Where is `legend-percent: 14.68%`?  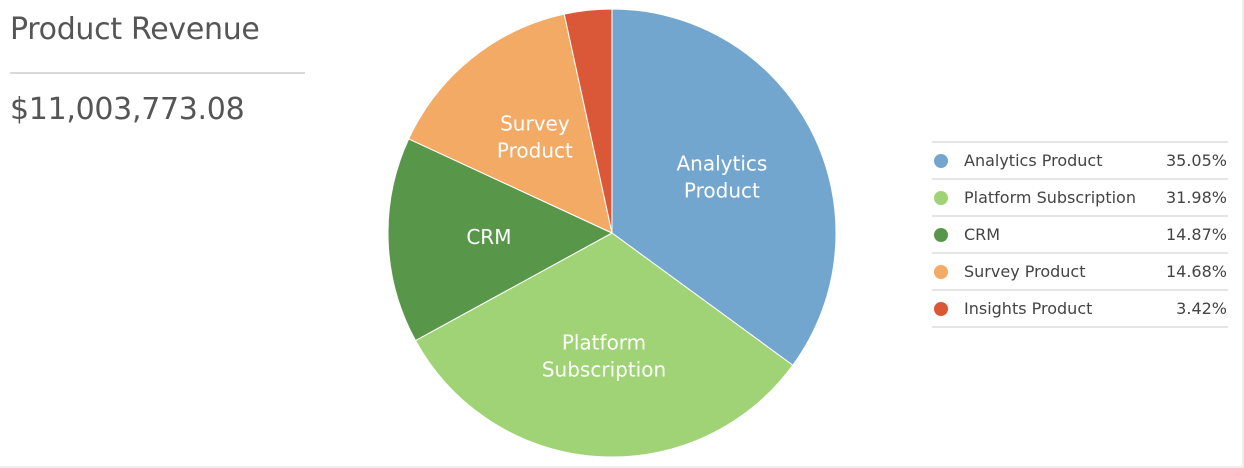 legend-percent: 14.68% is located at coordinates (1196, 271).